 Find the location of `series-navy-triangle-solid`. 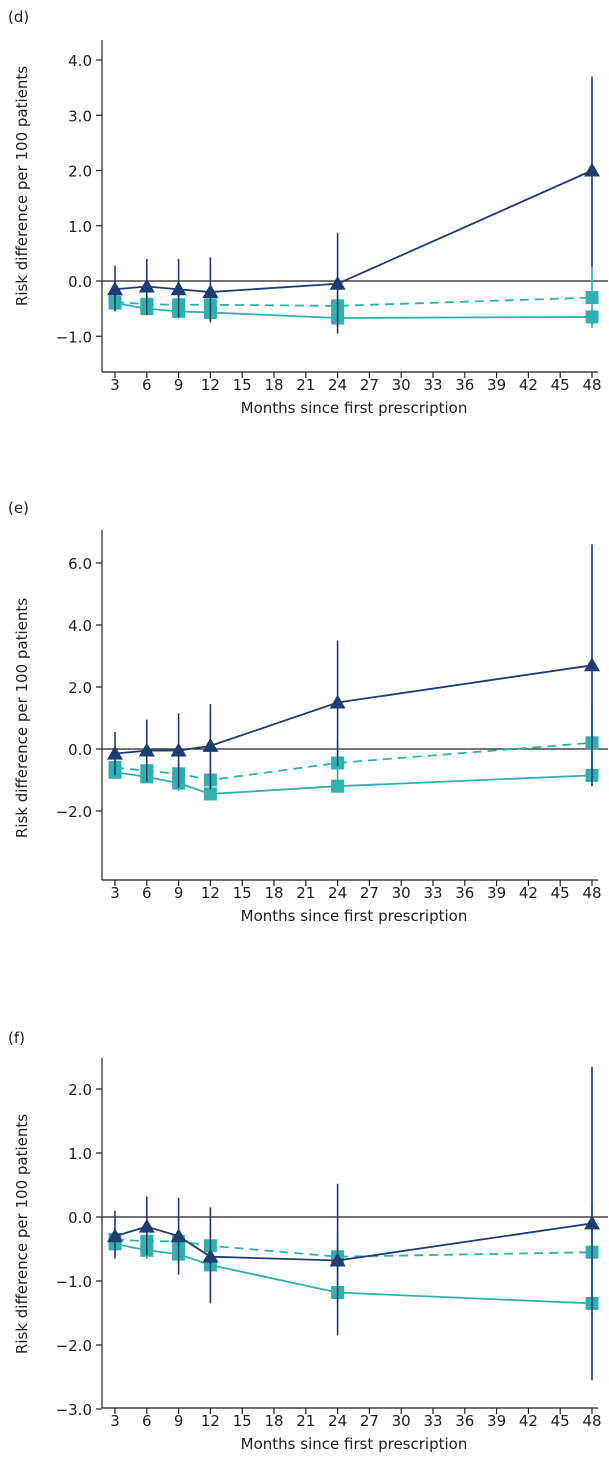

series-navy-triangle-solid is located at coordinates (353, 667).